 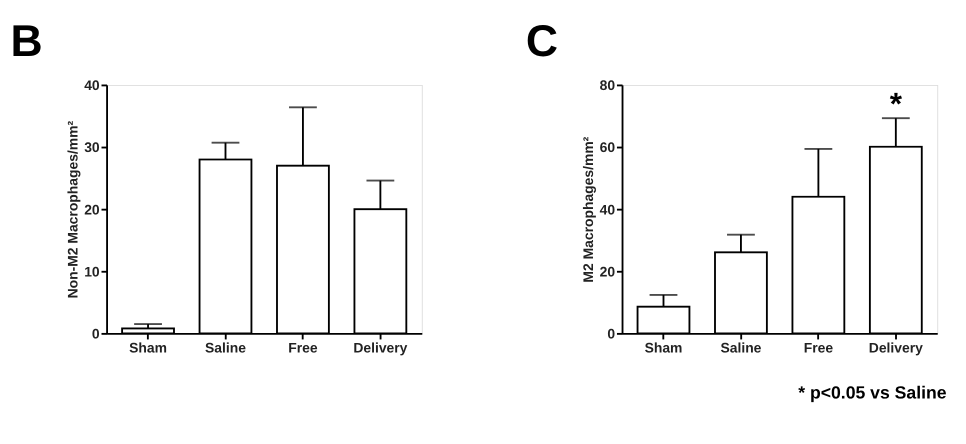 What do you see at coordinates (72, 209) in the screenshot?
I see `y-axis-title: Non-M2 Macrophages/mm²` at bounding box center [72, 209].